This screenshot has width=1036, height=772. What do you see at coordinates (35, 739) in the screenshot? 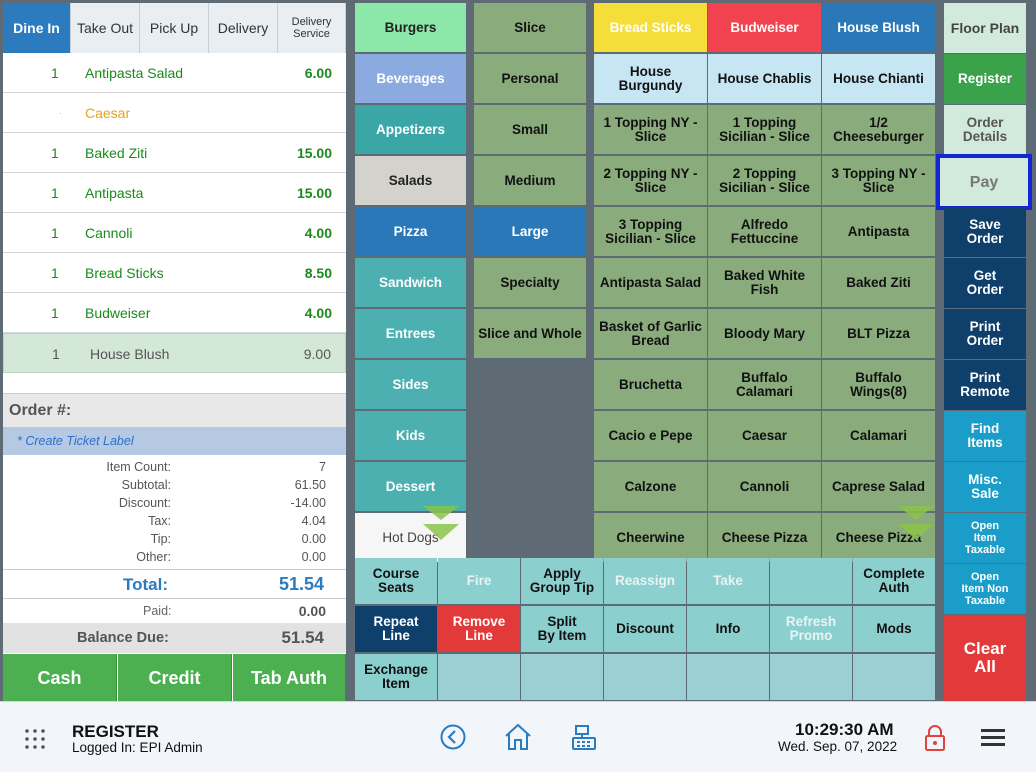
I see `app-grid-icon` at bounding box center [35, 739].